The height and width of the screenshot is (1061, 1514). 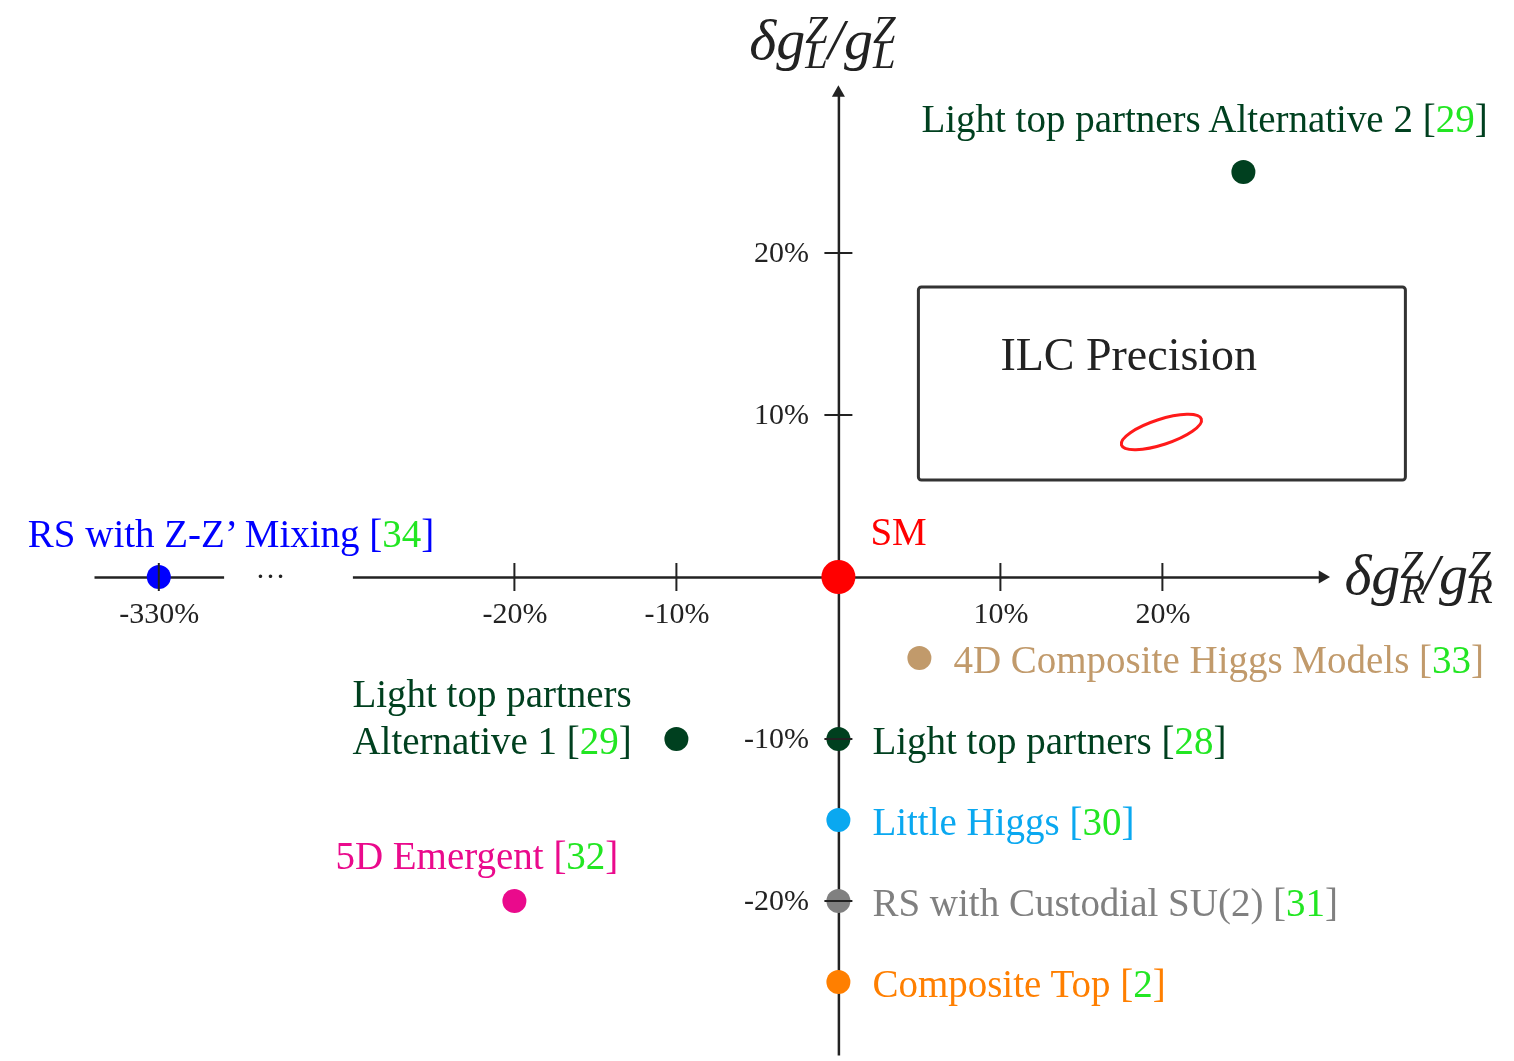 What do you see at coordinates (1105, 902) in the screenshot?
I see `series-label: RS with Custodial SU(2) [31]` at bounding box center [1105, 902].